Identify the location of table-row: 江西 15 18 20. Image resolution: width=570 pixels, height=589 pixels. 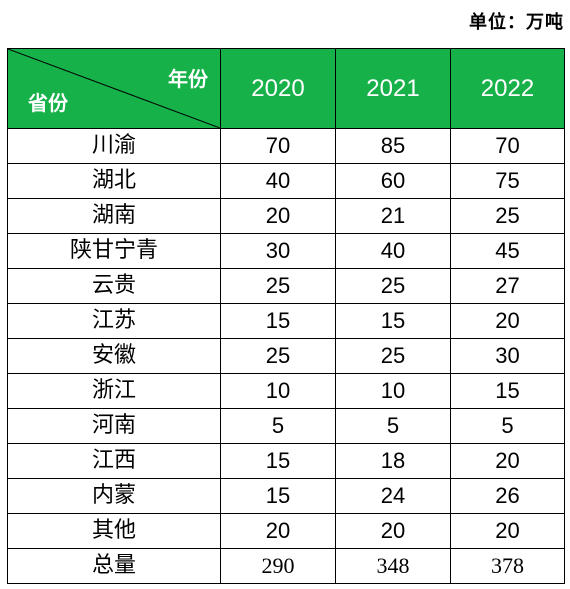
(286, 461).